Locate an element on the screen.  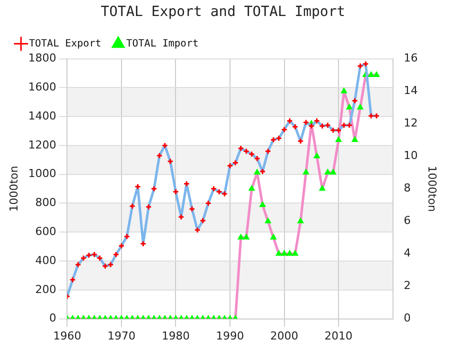
x-tick-label: 1990 is located at coordinates (230, 335).